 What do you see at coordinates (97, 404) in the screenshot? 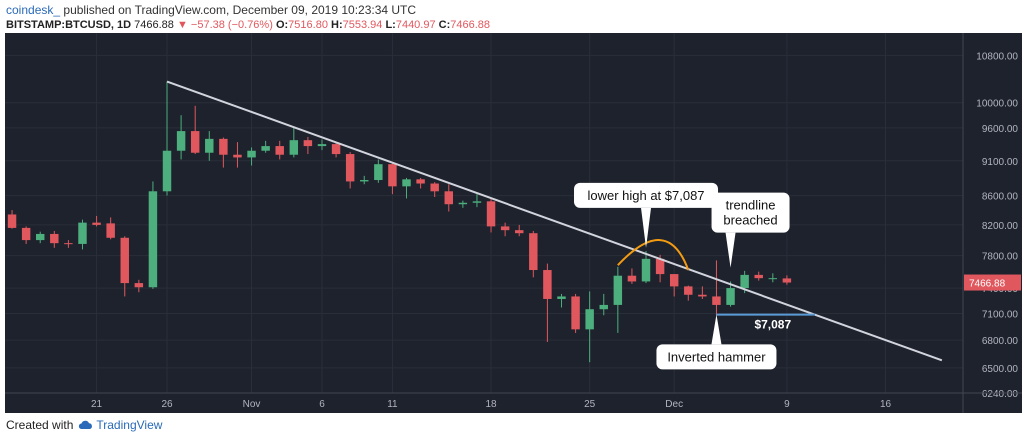
I see `x-tick-label: 21` at bounding box center [97, 404].